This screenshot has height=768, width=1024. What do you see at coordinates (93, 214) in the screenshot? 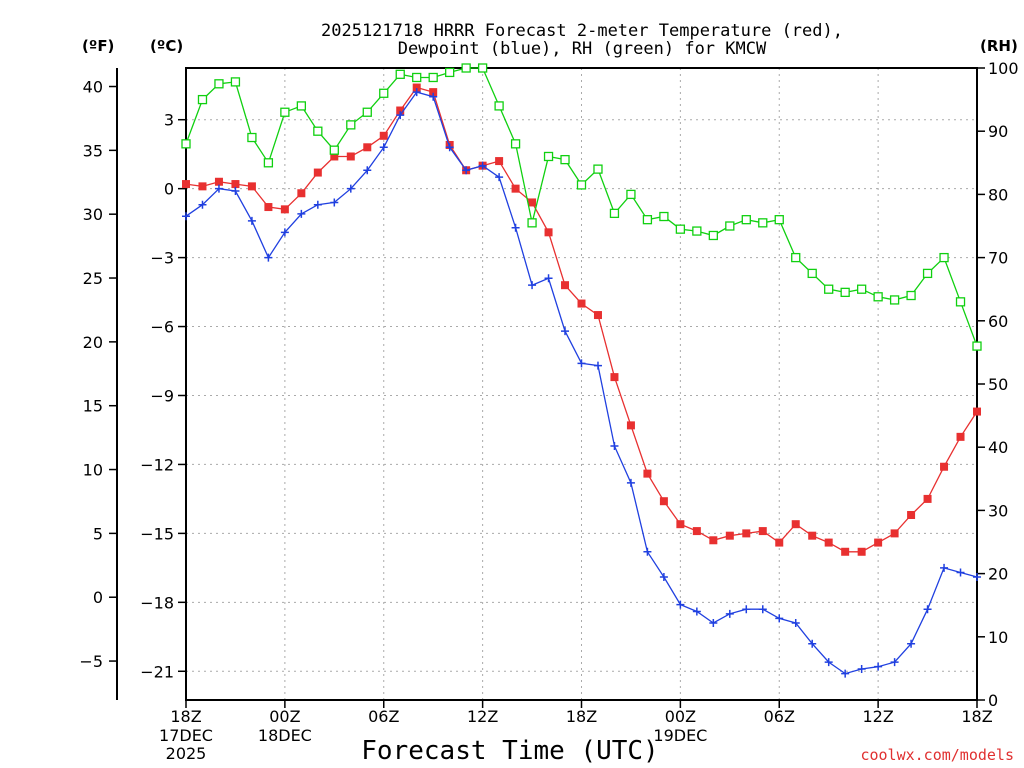
I see `fahrenheit-tick-label: 30` at bounding box center [93, 214].